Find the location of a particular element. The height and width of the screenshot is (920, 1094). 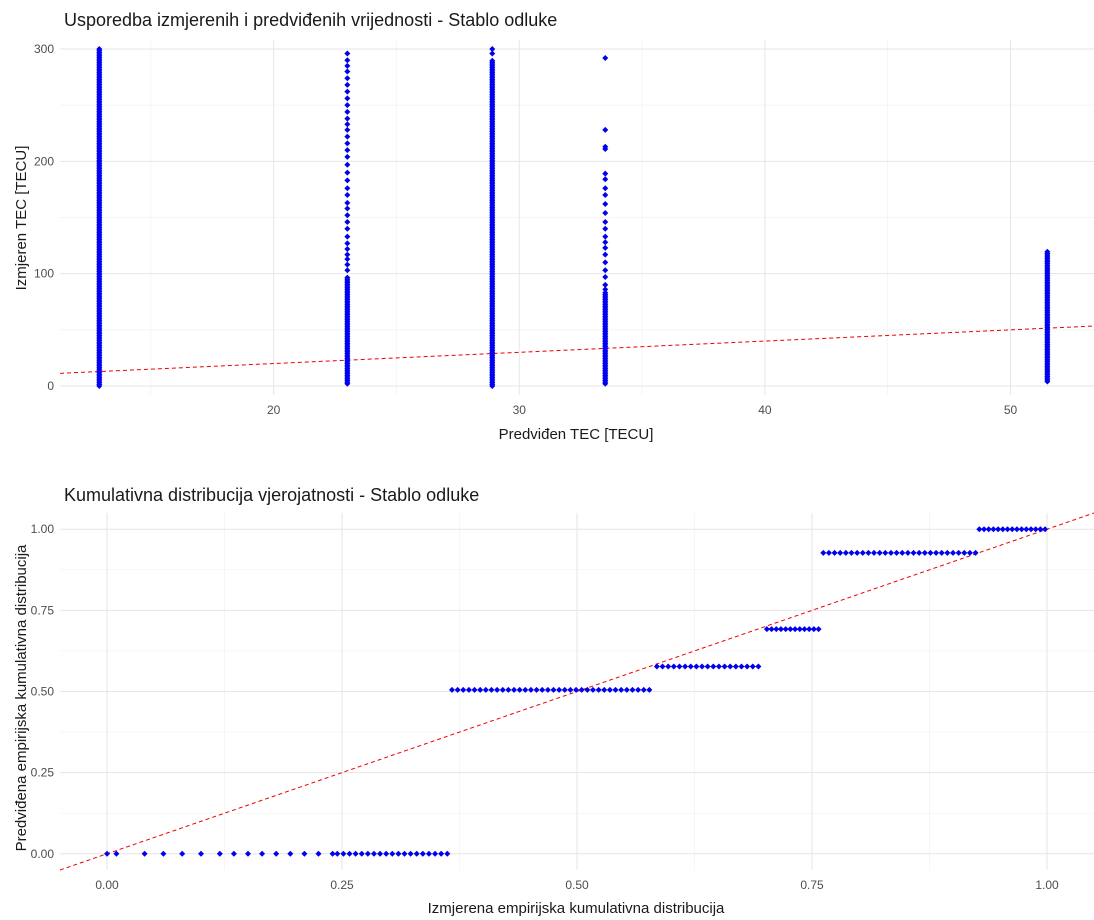

y-tick-label: 1.00 is located at coordinates (43, 529).